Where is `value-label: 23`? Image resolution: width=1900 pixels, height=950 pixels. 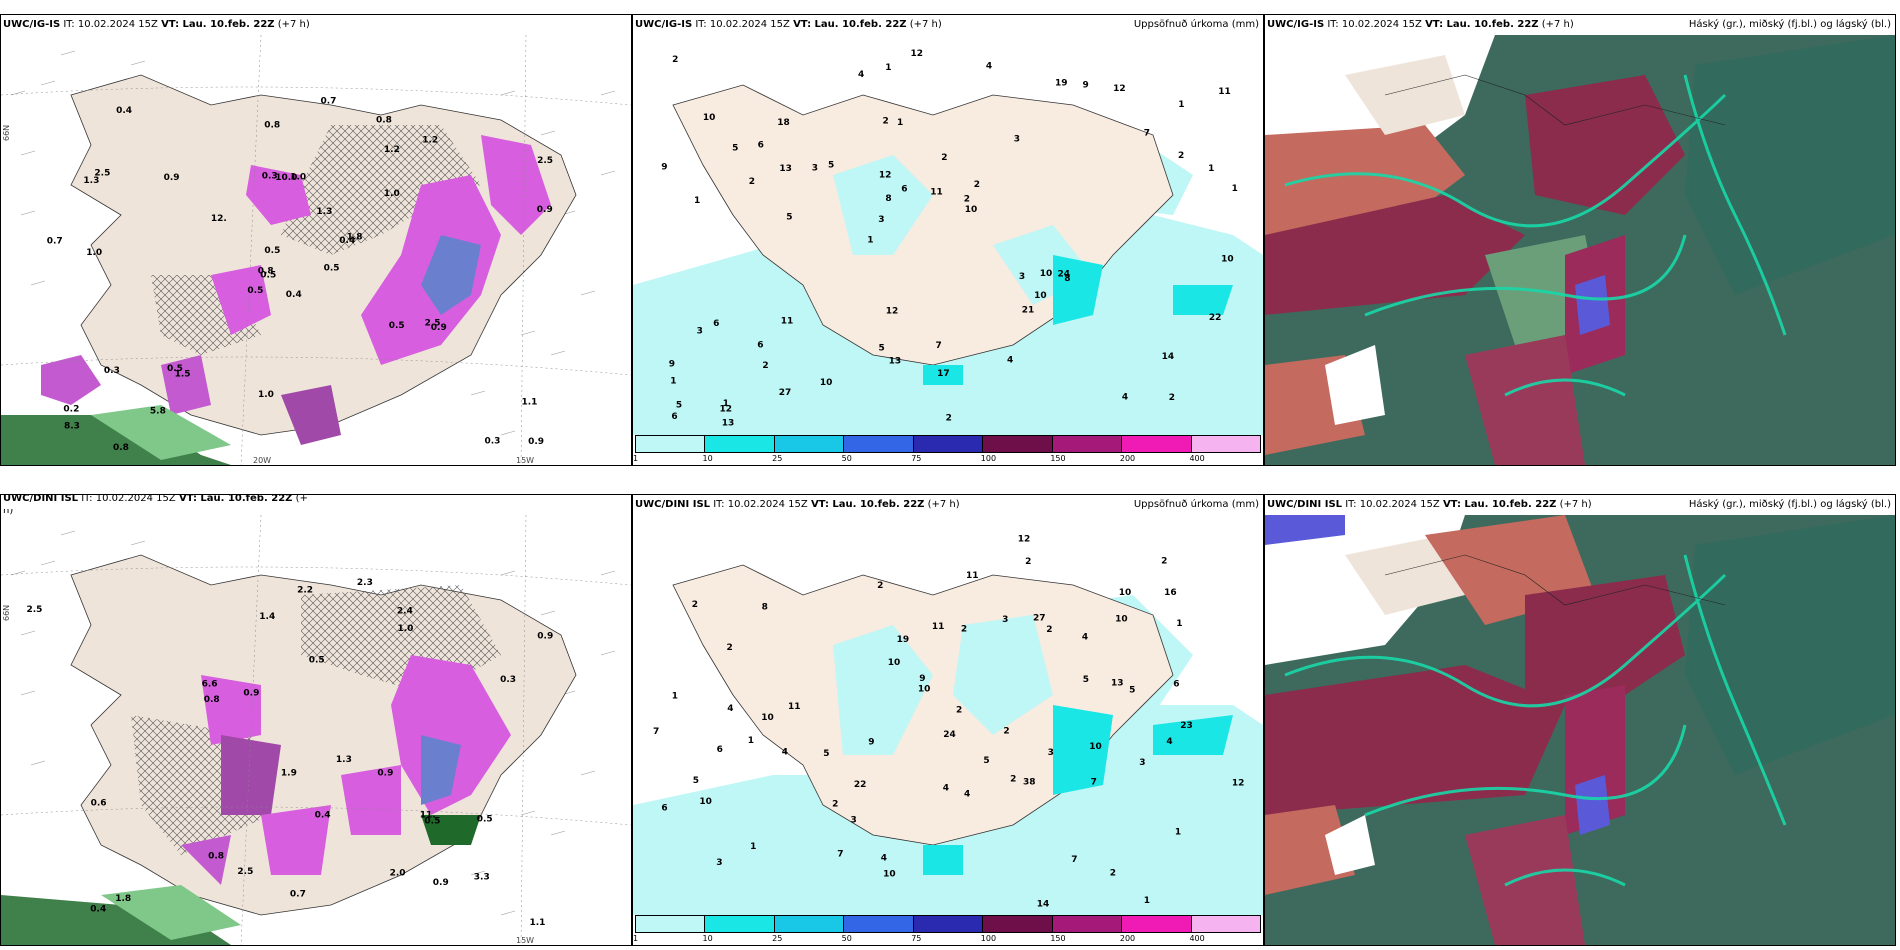
value-label: 23 is located at coordinates (1186, 726).